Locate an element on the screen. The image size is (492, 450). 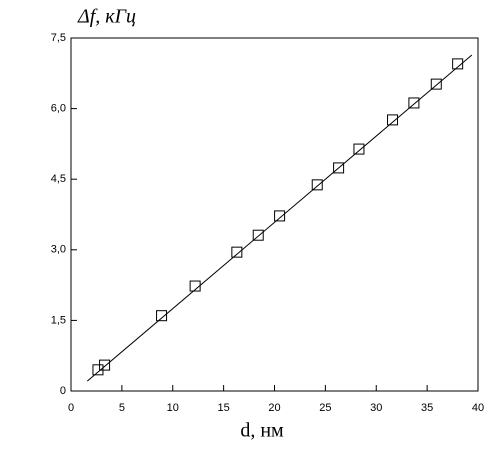
x-tick-label: 10 is located at coordinates (173, 408).